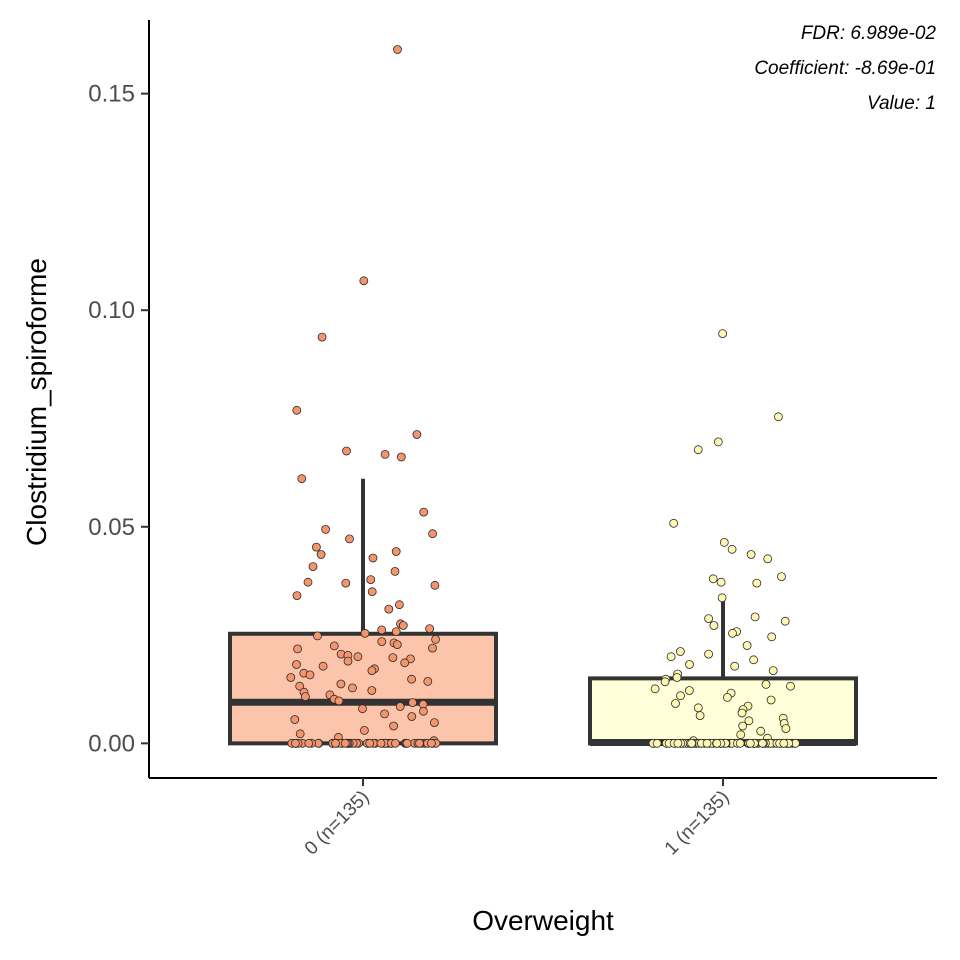  I want to click on y-tick-label: 0.00, so click(111, 743).